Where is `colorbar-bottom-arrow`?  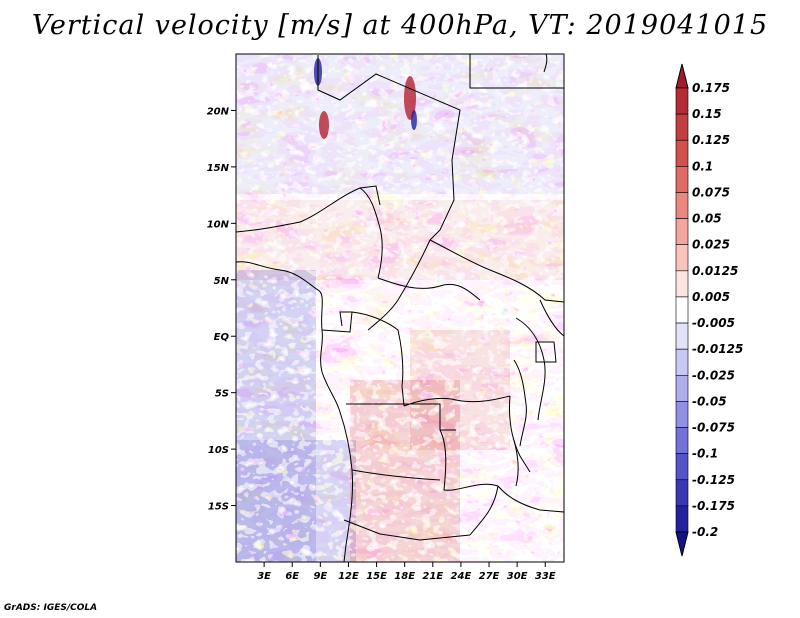 colorbar-bottom-arrow is located at coordinates (682, 544).